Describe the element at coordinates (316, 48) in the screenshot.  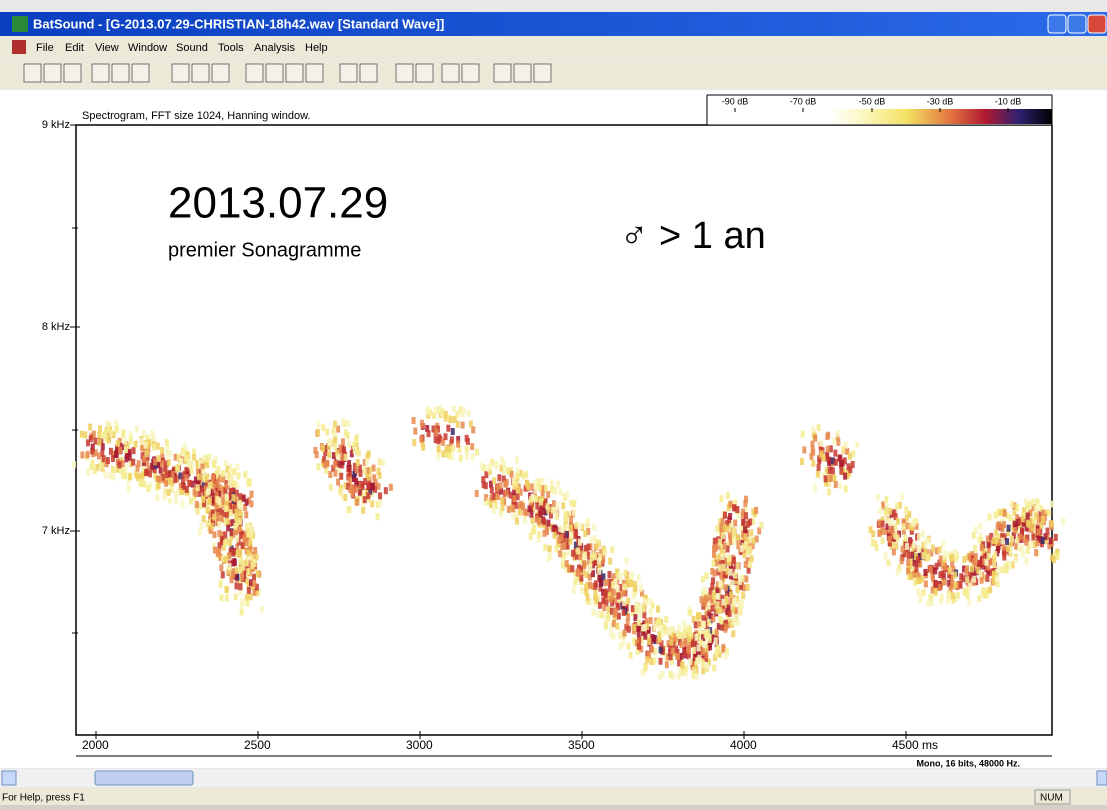
I see `menu-item: Help` at that location.